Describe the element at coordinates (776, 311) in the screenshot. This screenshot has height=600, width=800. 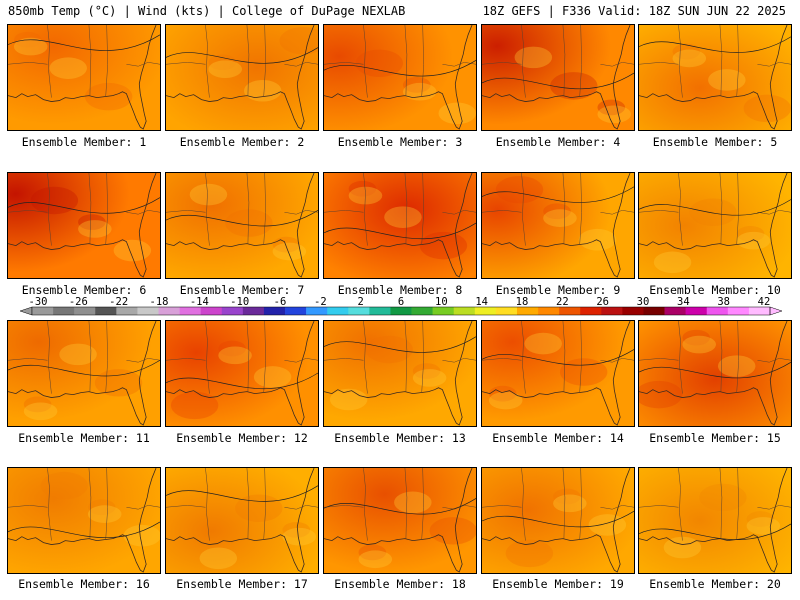
I see `colorbar-max-arrow` at that location.